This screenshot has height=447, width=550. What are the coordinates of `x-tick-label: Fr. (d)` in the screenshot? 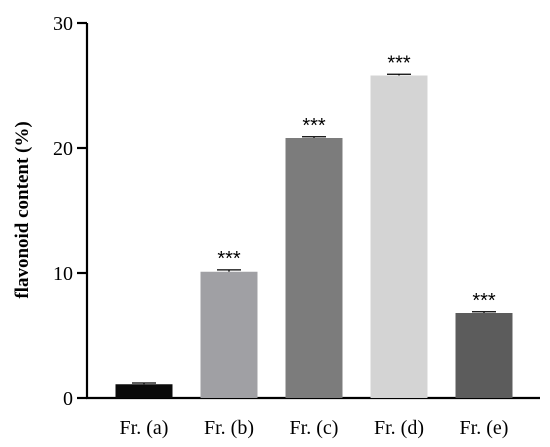 It's located at (399, 428).